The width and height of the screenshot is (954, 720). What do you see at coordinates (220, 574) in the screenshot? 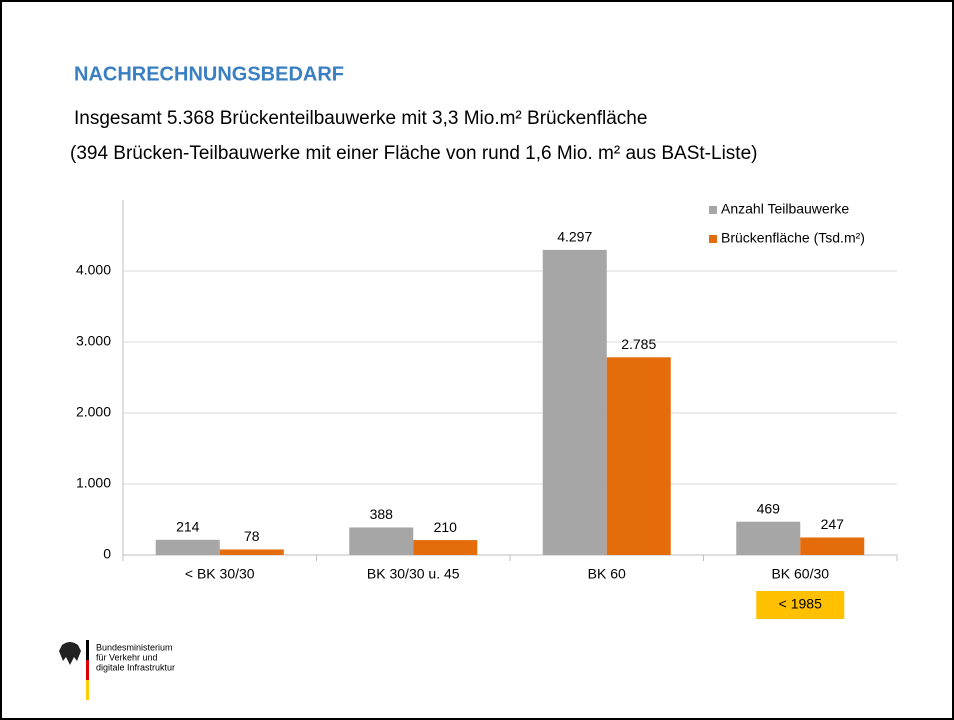
I see `x-tick-label: < BK 30/30` at bounding box center [220, 574].